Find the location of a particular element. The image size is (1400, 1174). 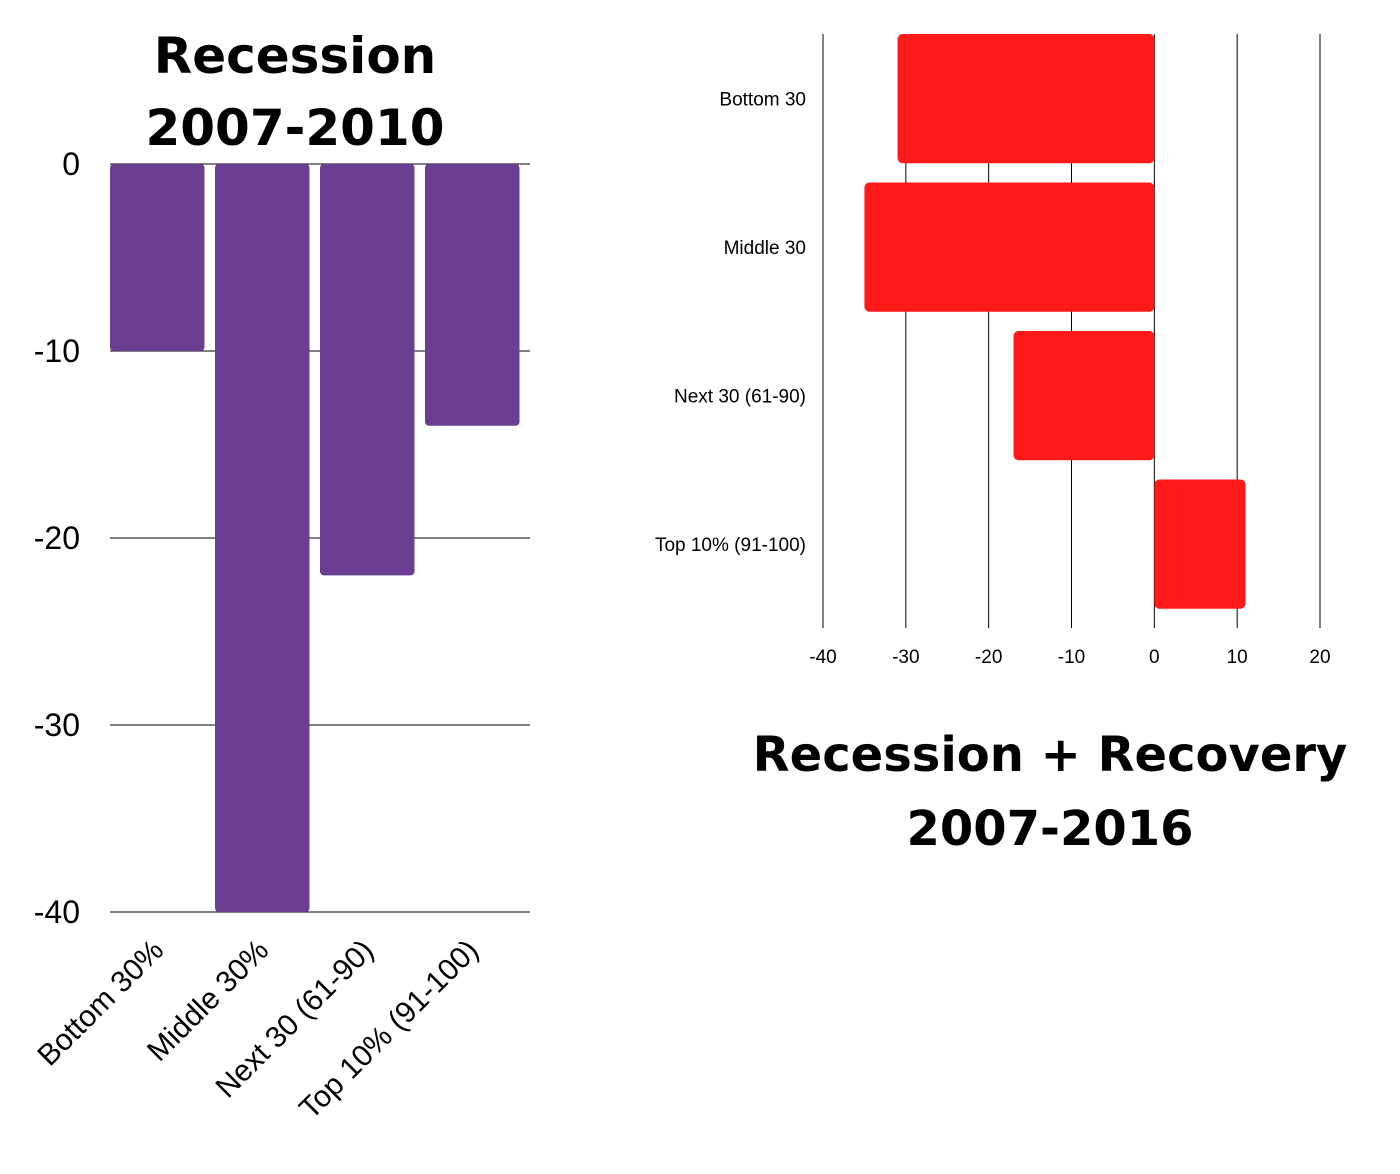

left-y-tick-label: -10 is located at coordinates (57, 351).